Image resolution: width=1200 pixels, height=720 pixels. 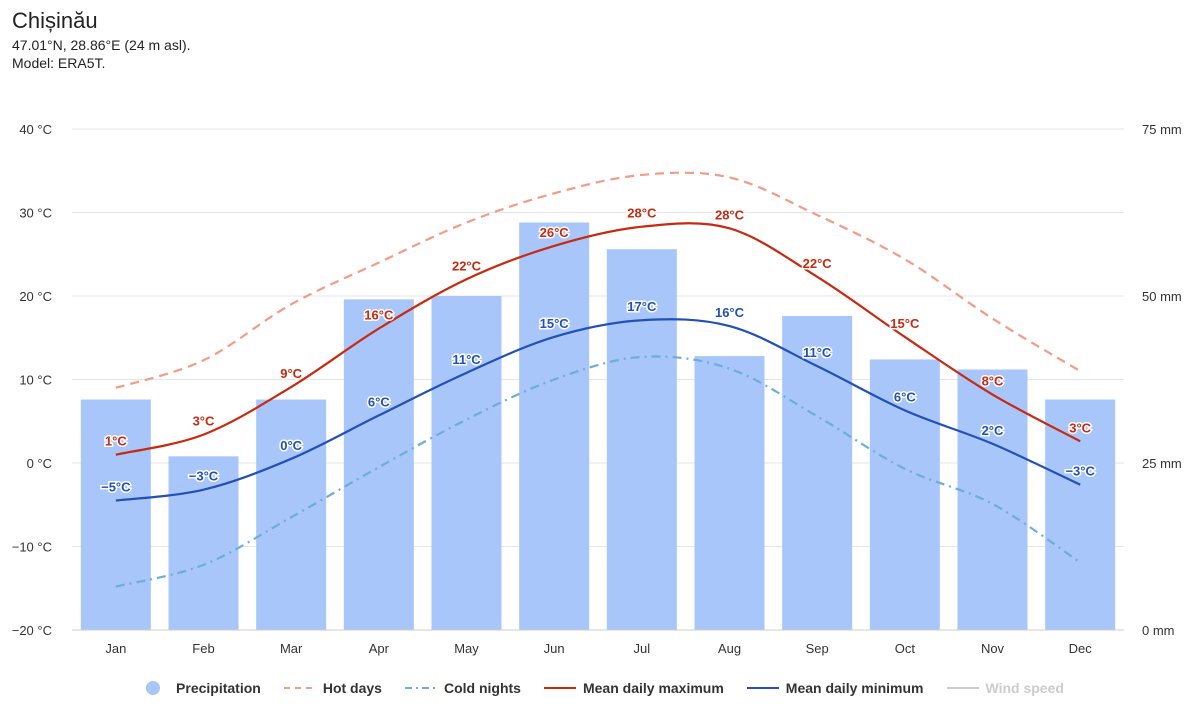 I want to click on mean-min-legend-icon, so click(x=762, y=688).